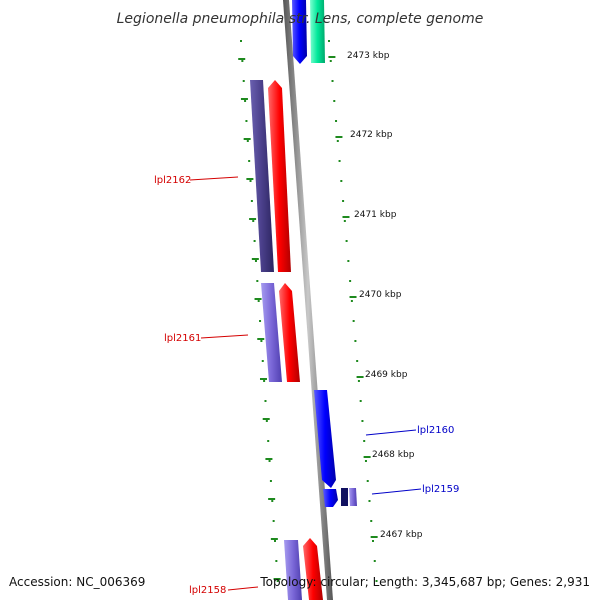  What do you see at coordinates (371, 135) in the screenshot?
I see `kbp-label-2472: 2472 kbp` at bounding box center [371, 135].